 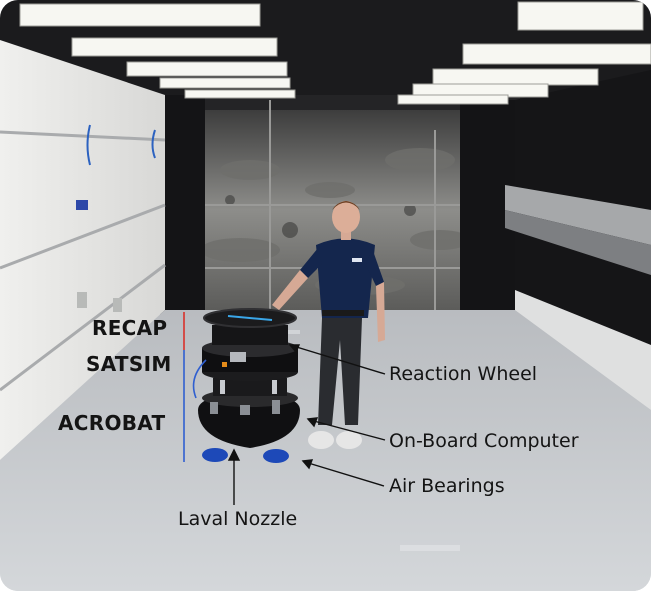 What do you see at coordinates (447, 486) in the screenshot?
I see `label-air-bearings: Air Bearings` at bounding box center [447, 486].